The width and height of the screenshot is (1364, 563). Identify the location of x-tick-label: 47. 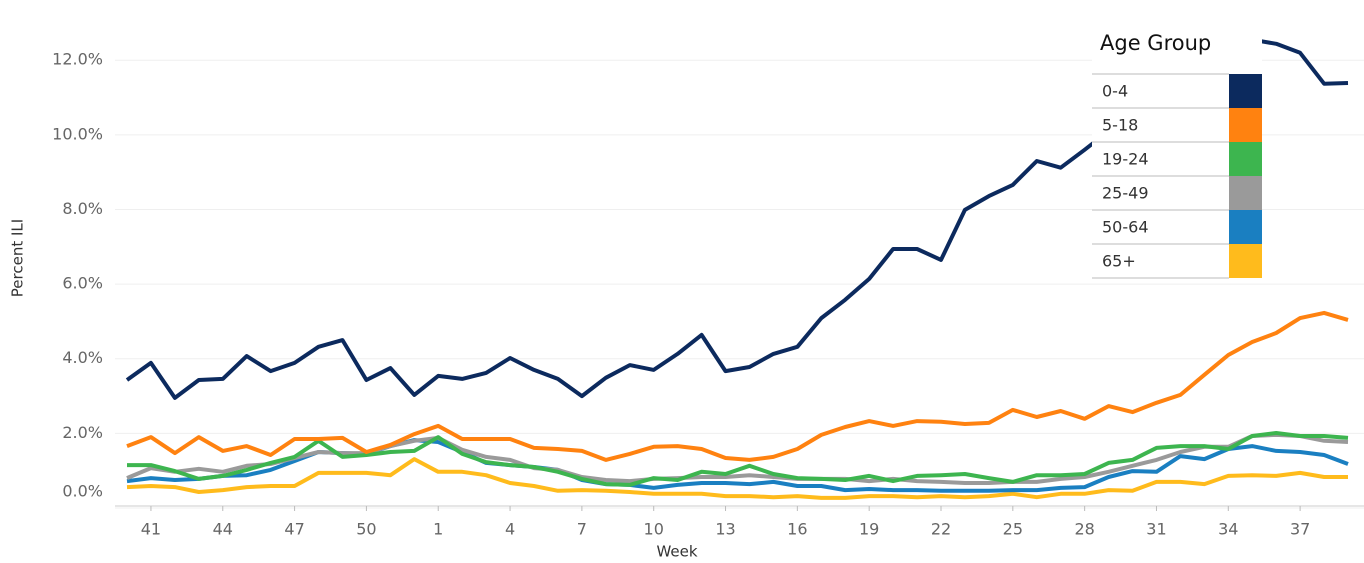
(294, 529).